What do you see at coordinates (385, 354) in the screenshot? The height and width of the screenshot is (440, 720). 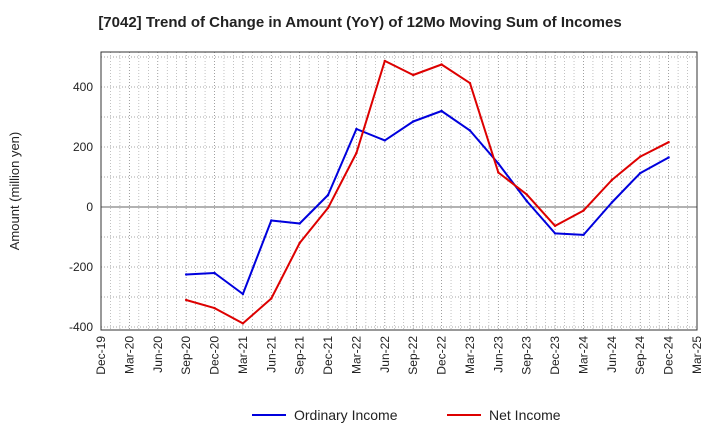 I see `x-tick-label: Jun-22` at bounding box center [385, 354].